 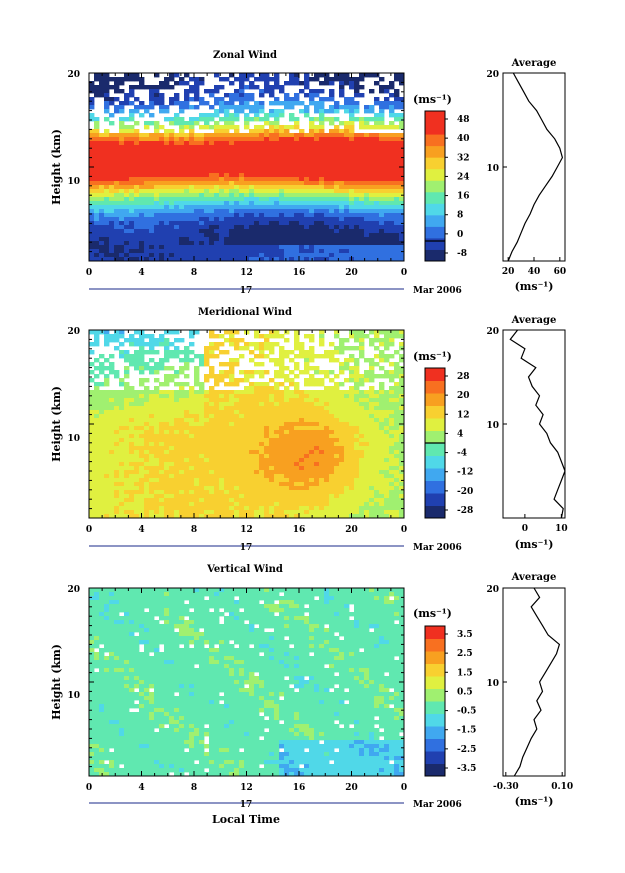 What do you see at coordinates (245, 312) in the screenshot?
I see `meridional-title: Meridional Wind` at bounding box center [245, 312].